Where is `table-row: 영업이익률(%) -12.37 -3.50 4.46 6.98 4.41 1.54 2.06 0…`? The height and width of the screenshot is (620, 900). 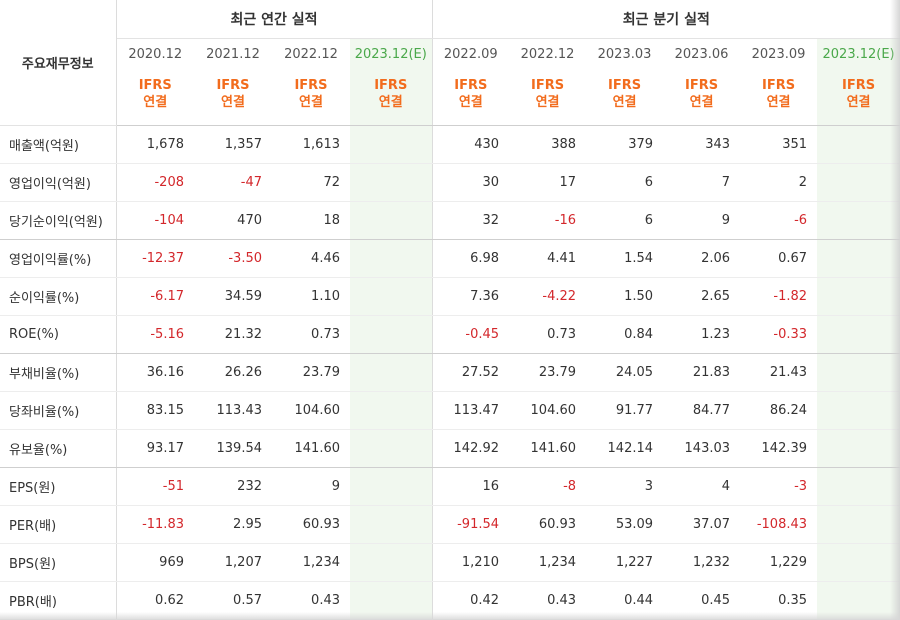
table-row: 영업이익률(%) -12.37 -3.50 4.46 6.98 4.41 1.54 2.06 0… is located at coordinates (450, 258).